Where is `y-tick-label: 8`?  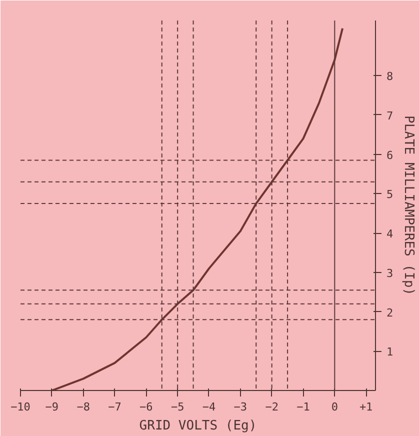 y-tick-label: 8 is located at coordinates (390, 77).